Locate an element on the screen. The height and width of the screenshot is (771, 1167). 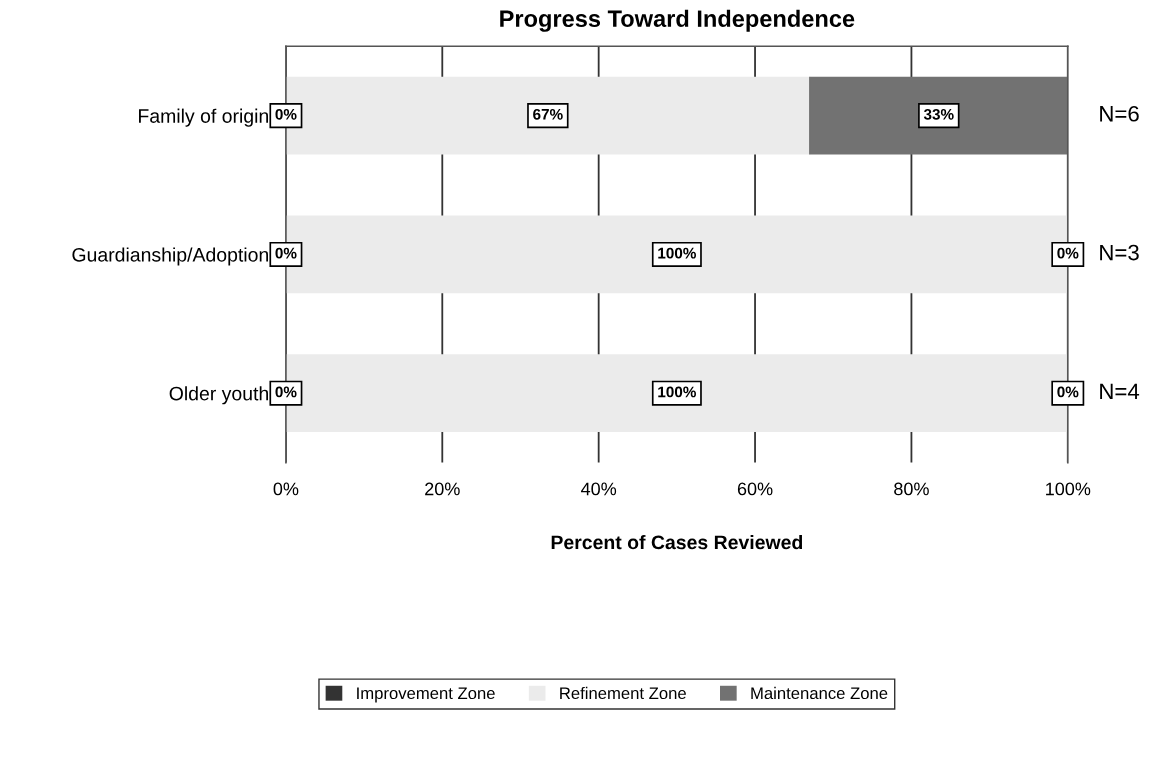
data-label: 67% is located at coordinates (548, 114).